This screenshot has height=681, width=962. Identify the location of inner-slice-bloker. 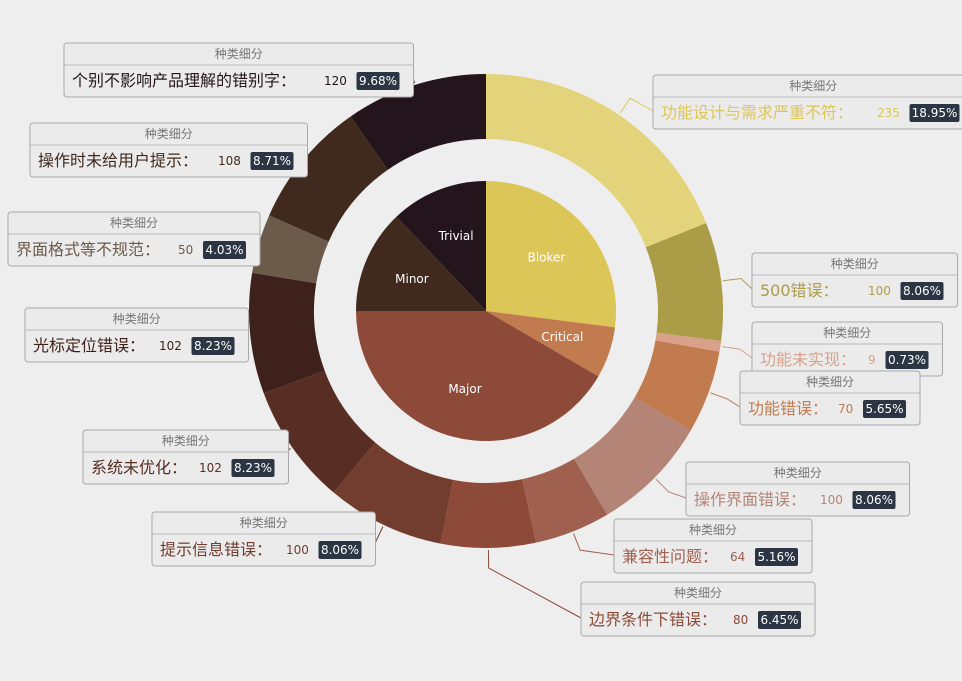
(551, 254).